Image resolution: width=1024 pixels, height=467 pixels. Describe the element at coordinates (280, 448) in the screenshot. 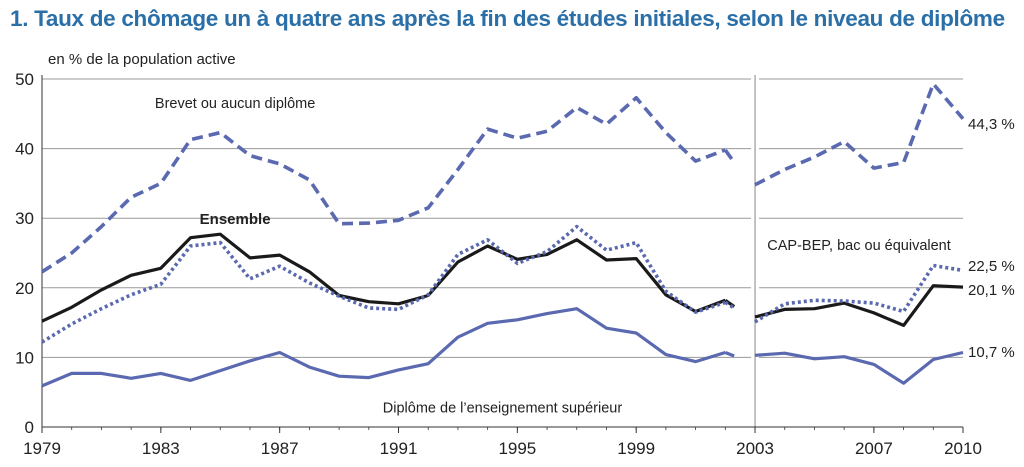

I see `x-tick-label: 1987` at that location.